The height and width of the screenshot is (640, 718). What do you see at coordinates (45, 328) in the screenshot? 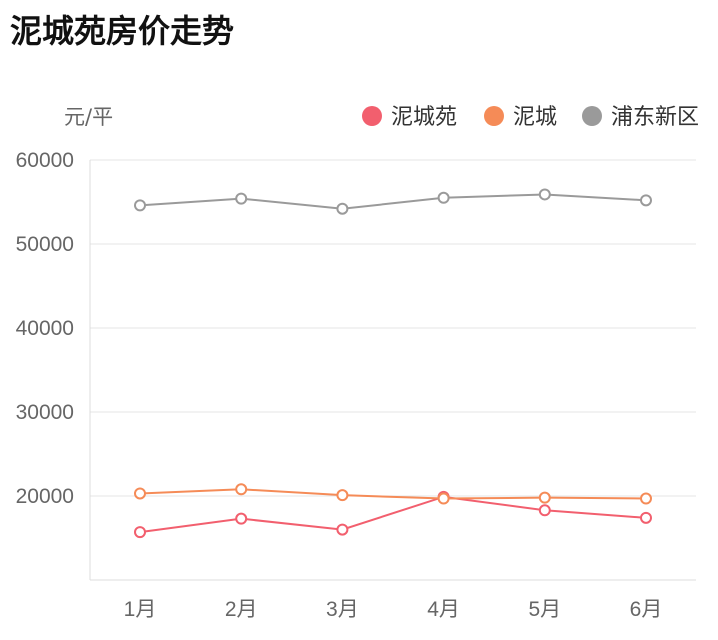
I see `y-tick-label: 40000` at bounding box center [45, 328].